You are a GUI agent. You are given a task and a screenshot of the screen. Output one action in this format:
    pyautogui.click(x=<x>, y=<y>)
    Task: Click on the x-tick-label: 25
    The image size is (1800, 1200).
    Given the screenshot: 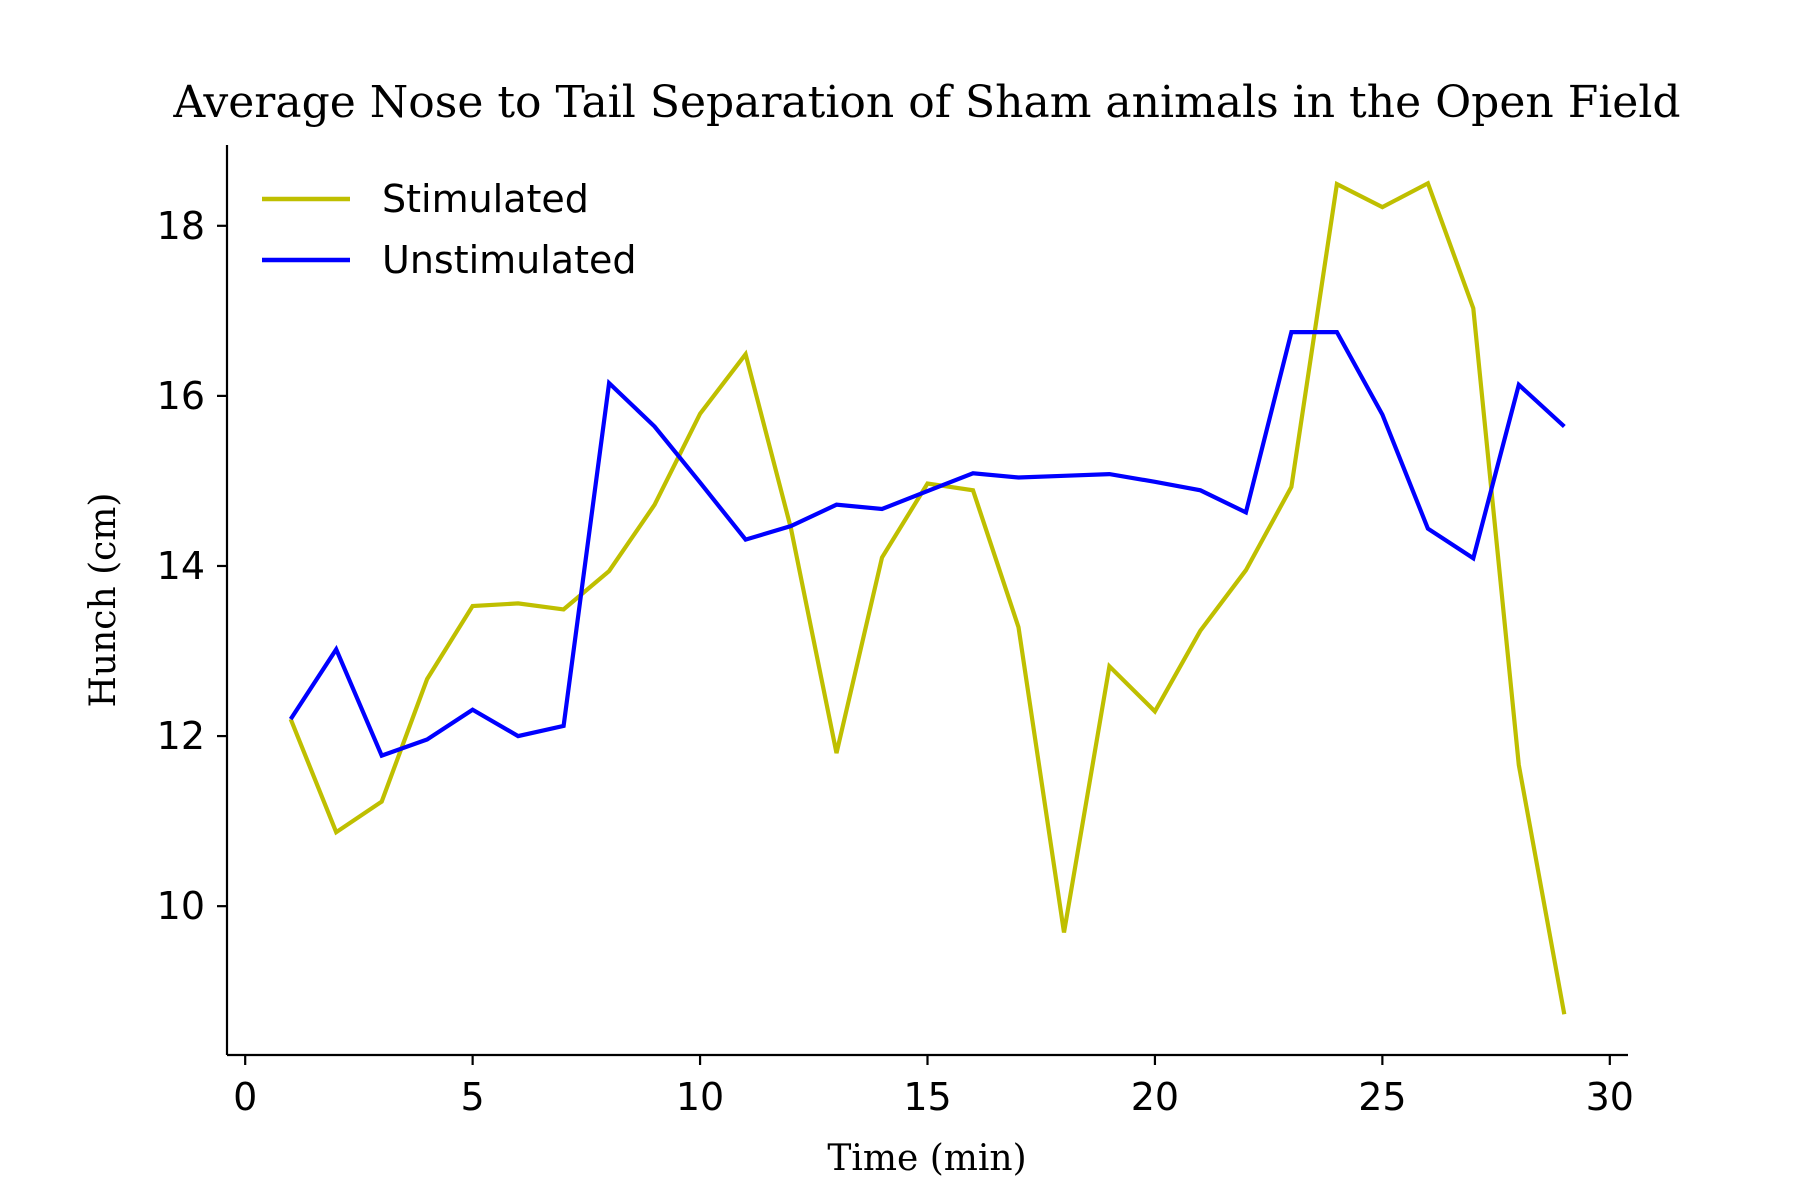 What is the action you would take?
    pyautogui.click(x=1382, y=1097)
    